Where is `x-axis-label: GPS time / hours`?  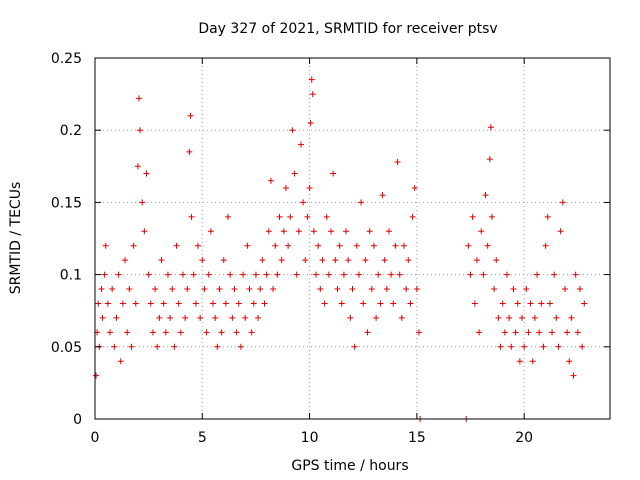 x-axis-label: GPS time / hours is located at coordinates (349, 466).